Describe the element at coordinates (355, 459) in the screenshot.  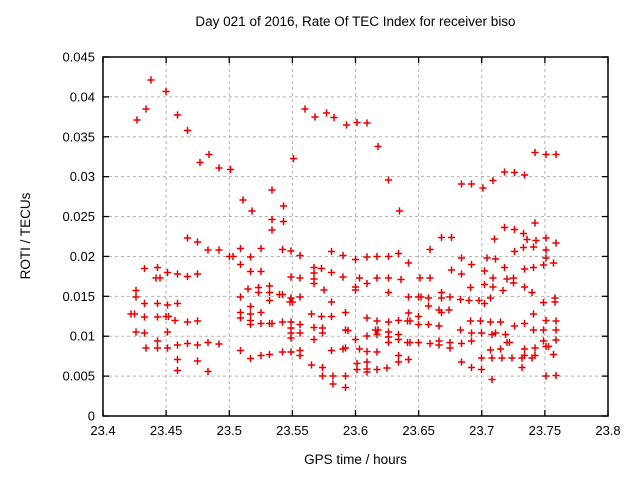
I see `x-axis-label: GPS time / hours` at that location.